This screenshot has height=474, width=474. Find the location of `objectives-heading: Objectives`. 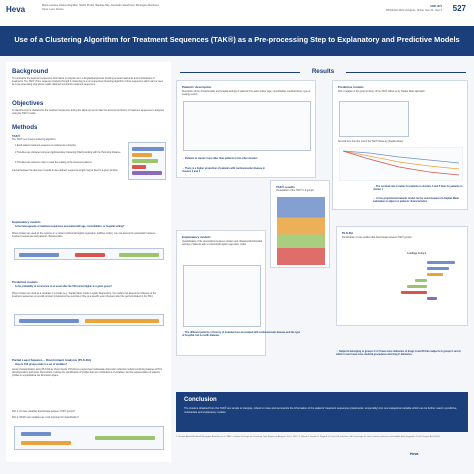

objectives-heading: Objectives is located at coordinates (28, 103).